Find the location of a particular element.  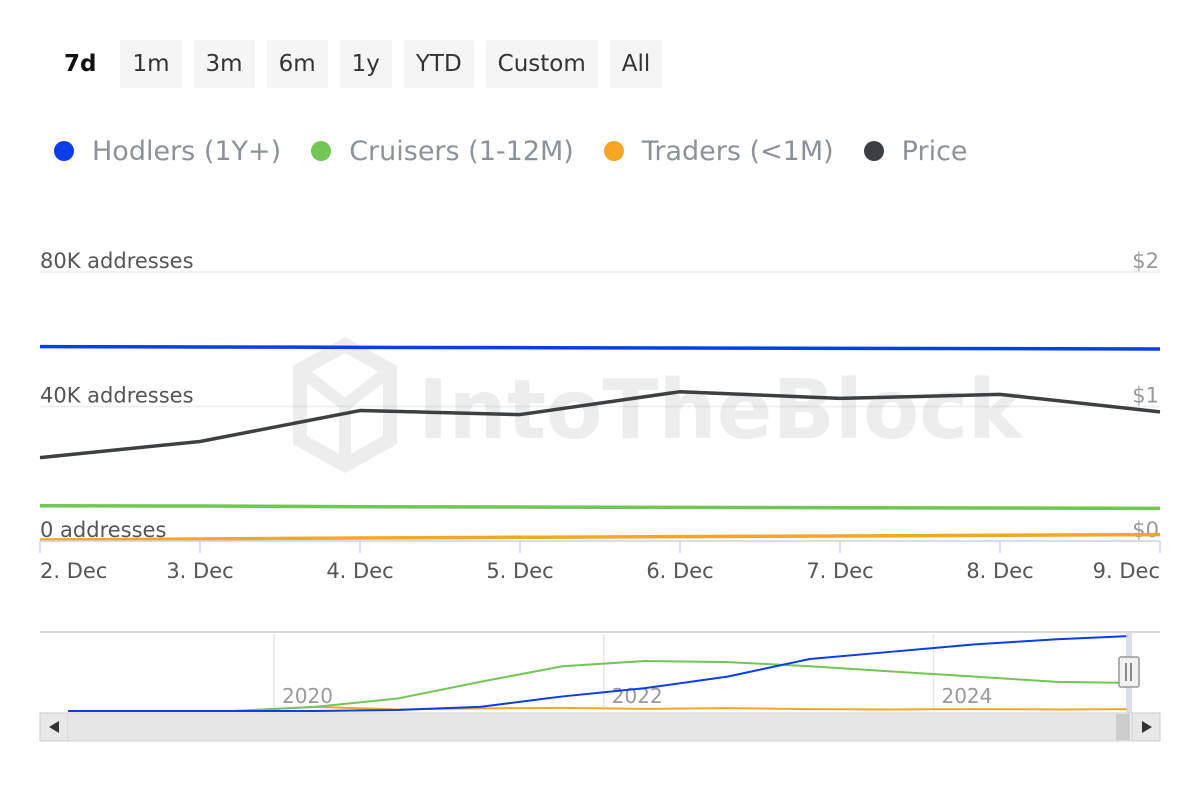

range-button-6m: 6m is located at coordinates (297, 64).